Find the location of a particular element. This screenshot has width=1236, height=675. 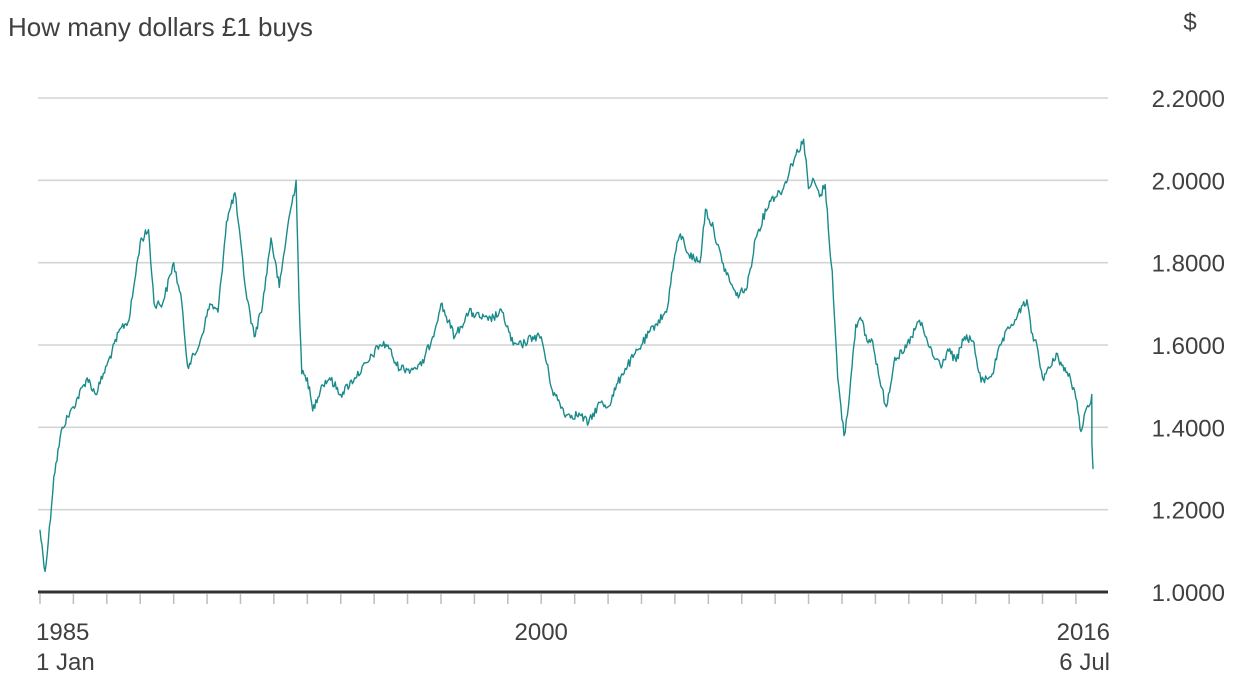

y-unit-label: $ is located at coordinates (1189, 22).